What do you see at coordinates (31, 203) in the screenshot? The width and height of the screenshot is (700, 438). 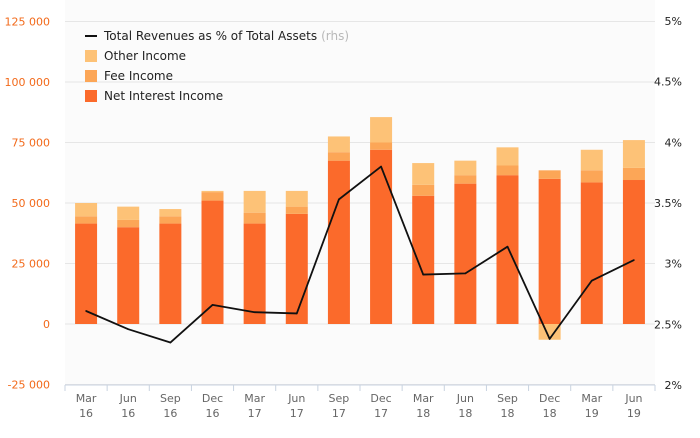 I see `y-left-tick-label: 50 000` at bounding box center [31, 203].